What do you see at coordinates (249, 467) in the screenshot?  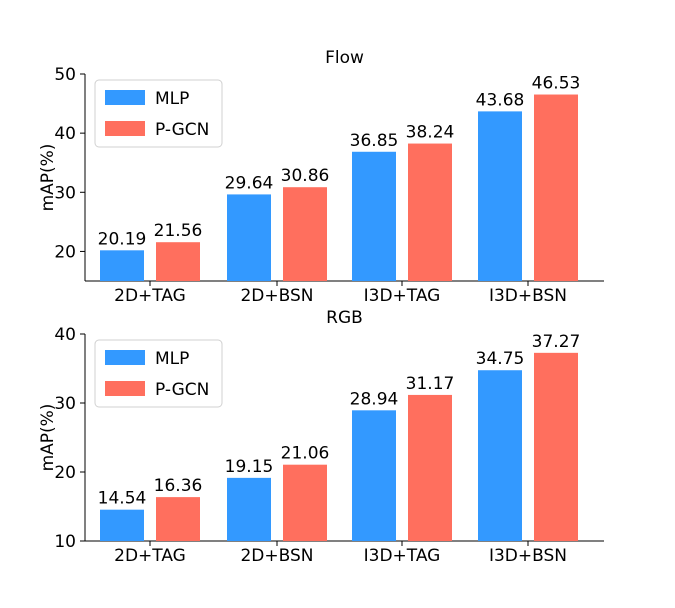 I see `data-label: 19.15` at bounding box center [249, 467].